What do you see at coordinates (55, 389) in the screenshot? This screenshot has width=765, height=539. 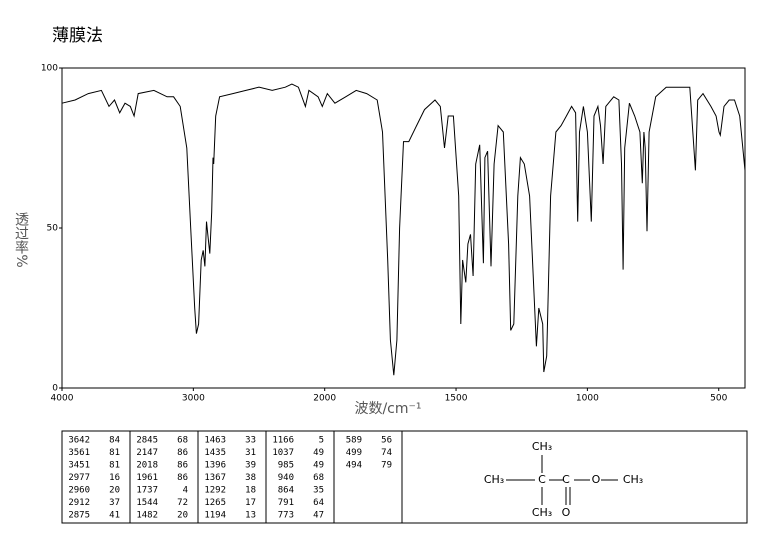 I see `y-tick-label: 0` at bounding box center [55, 389].